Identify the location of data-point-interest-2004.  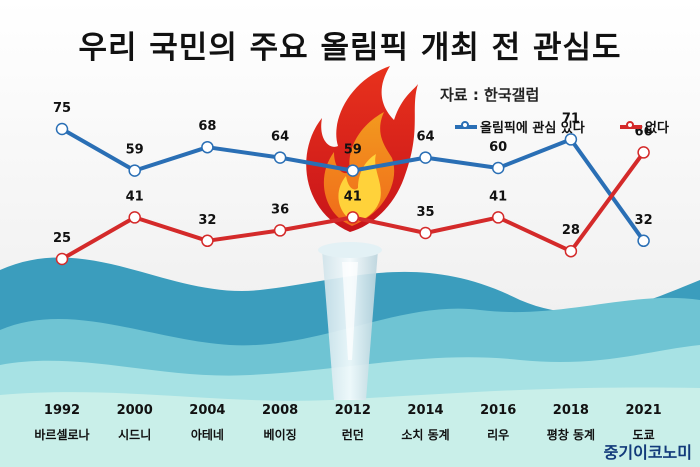
(207, 147).